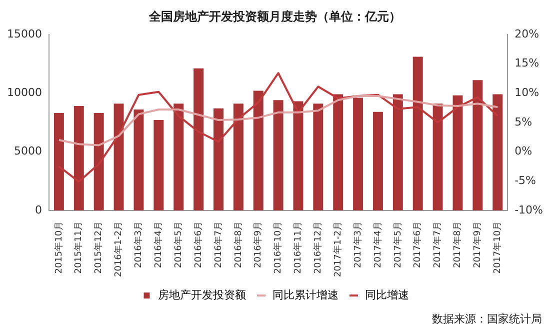 This screenshot has height=329, width=550. Describe the element at coordinates (458, 244) in the screenshot. I see `x-tick-label: 2017年8月` at that location.